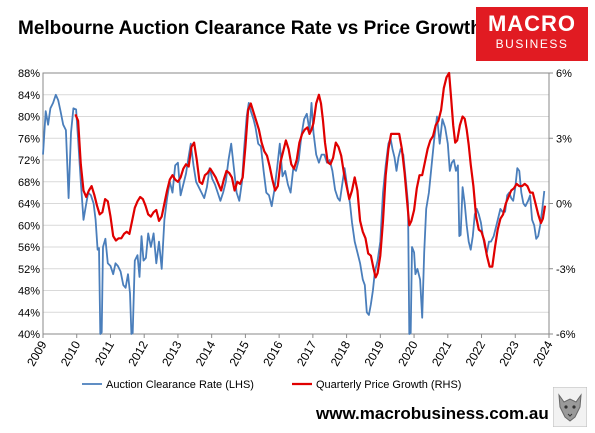 Image resolution: width=595 pixels, height=433 pixels. What do you see at coordinates (570, 407) in the screenshot?
I see `wolf-logo-icon` at bounding box center [570, 407].